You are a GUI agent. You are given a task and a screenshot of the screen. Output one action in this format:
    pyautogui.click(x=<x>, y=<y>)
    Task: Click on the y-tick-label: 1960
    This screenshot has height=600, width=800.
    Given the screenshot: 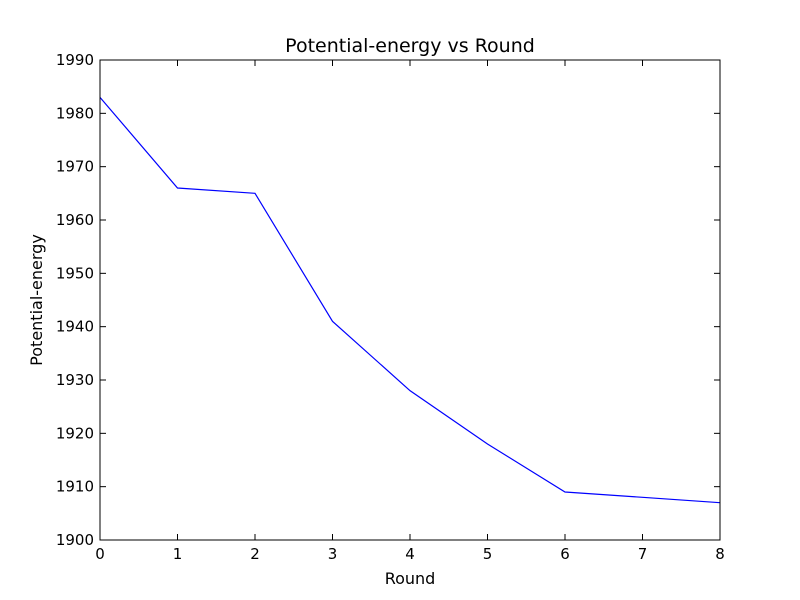 What is the action you would take?
    pyautogui.click(x=75, y=220)
    